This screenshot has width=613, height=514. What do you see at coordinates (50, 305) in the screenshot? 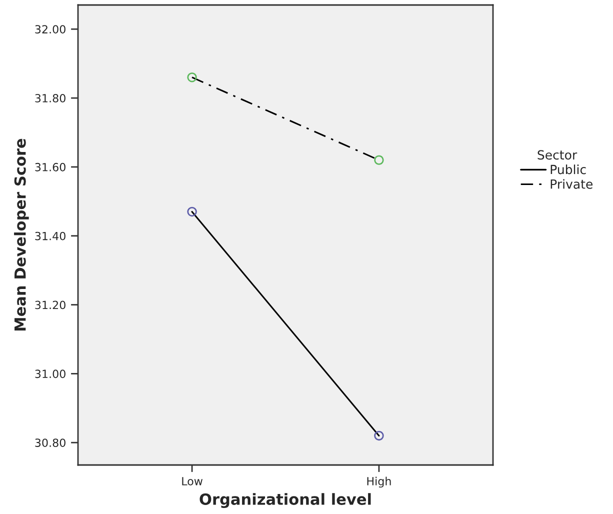
I see `y-tick-label: 31.20` at bounding box center [50, 305].